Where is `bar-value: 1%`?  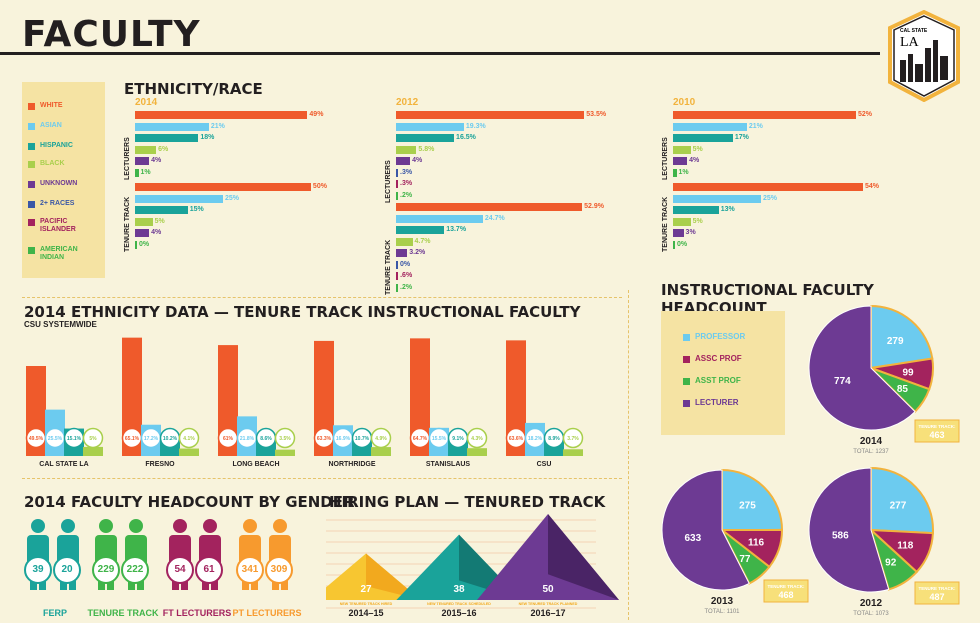 bar-value: 1% is located at coordinates (145, 172).